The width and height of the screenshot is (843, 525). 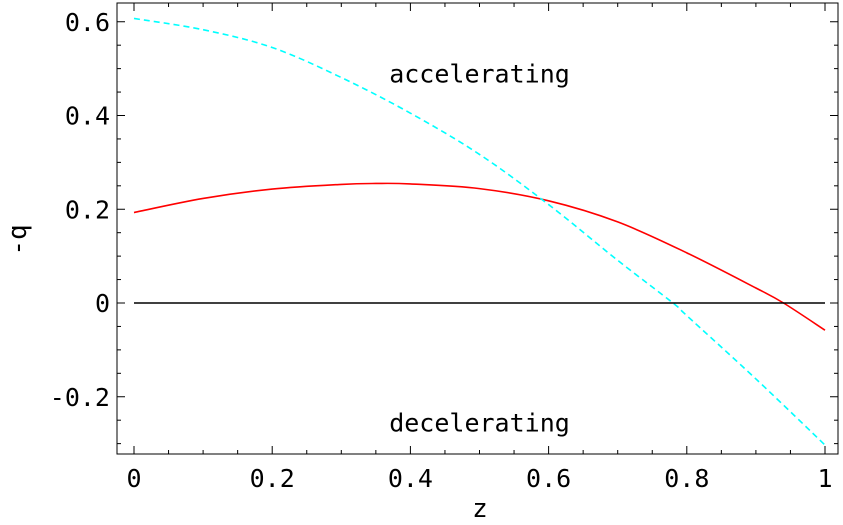 I want to click on annotation-accelerating: accelerating, so click(x=479, y=73).